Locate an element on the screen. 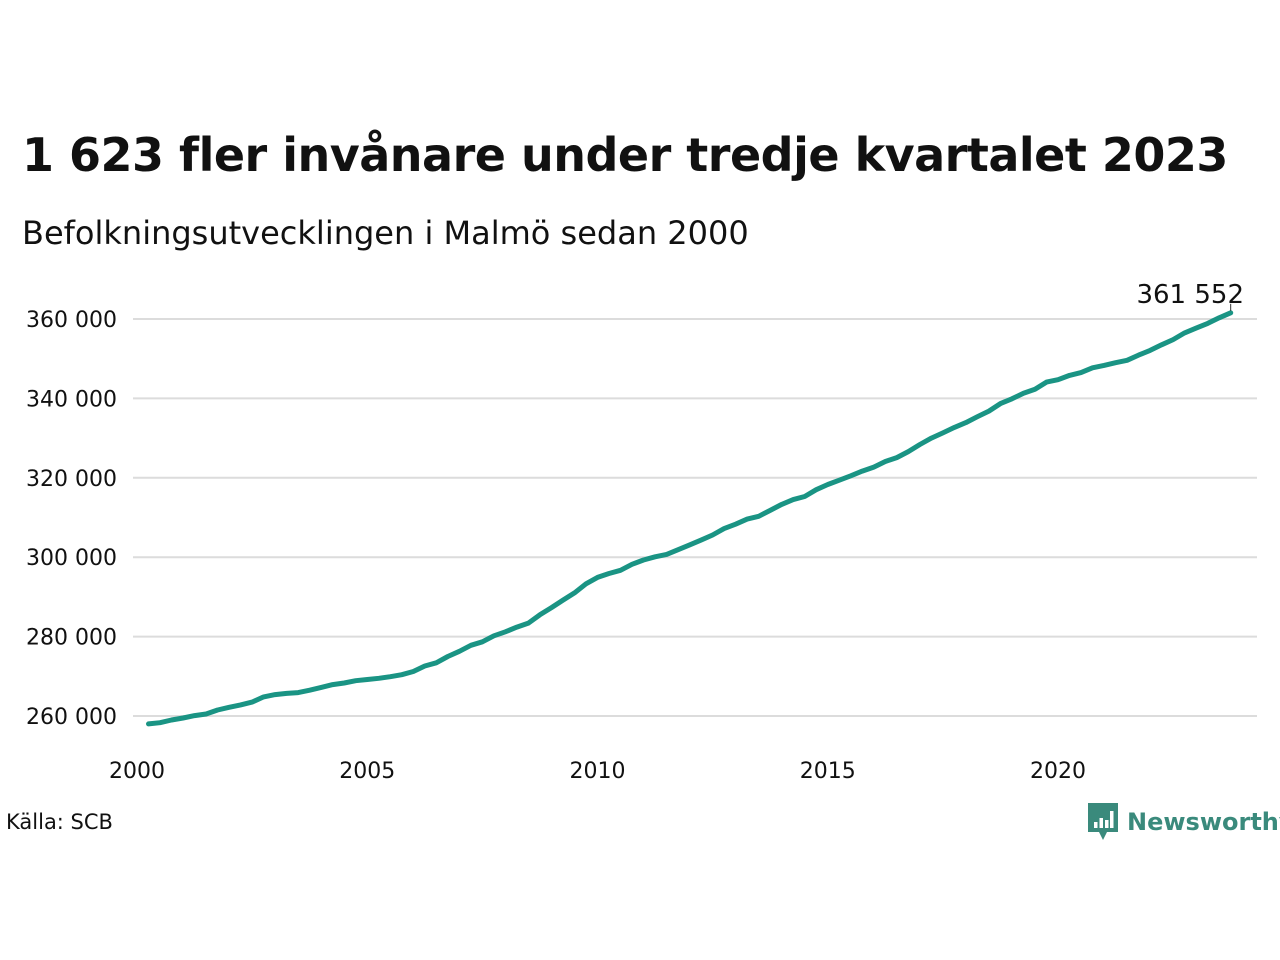  annotation-layer: 361 552 is located at coordinates (1190, 295).